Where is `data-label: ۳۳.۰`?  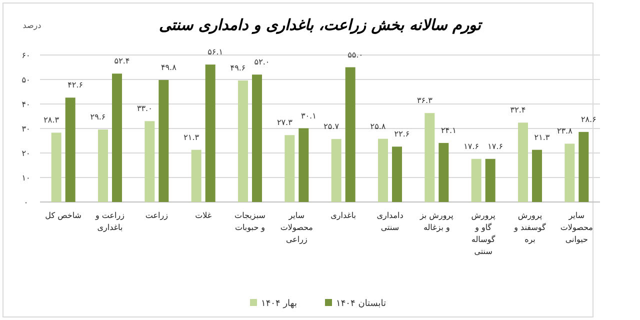 data-label: ۳۳.۰ is located at coordinates (144, 109).